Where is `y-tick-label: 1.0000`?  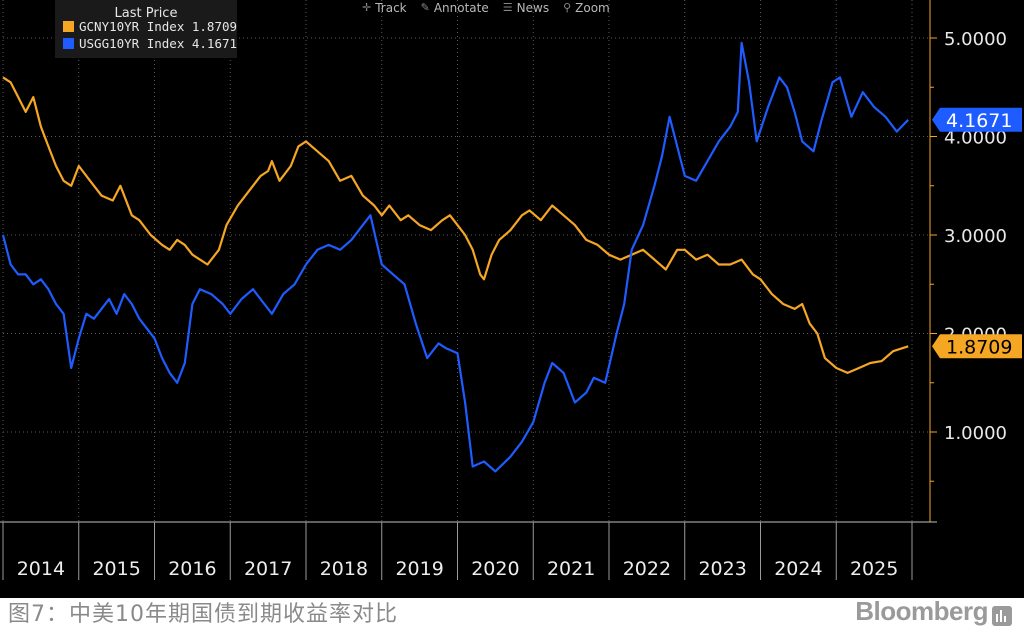
y-tick-label: 1.0000 is located at coordinates (975, 433).